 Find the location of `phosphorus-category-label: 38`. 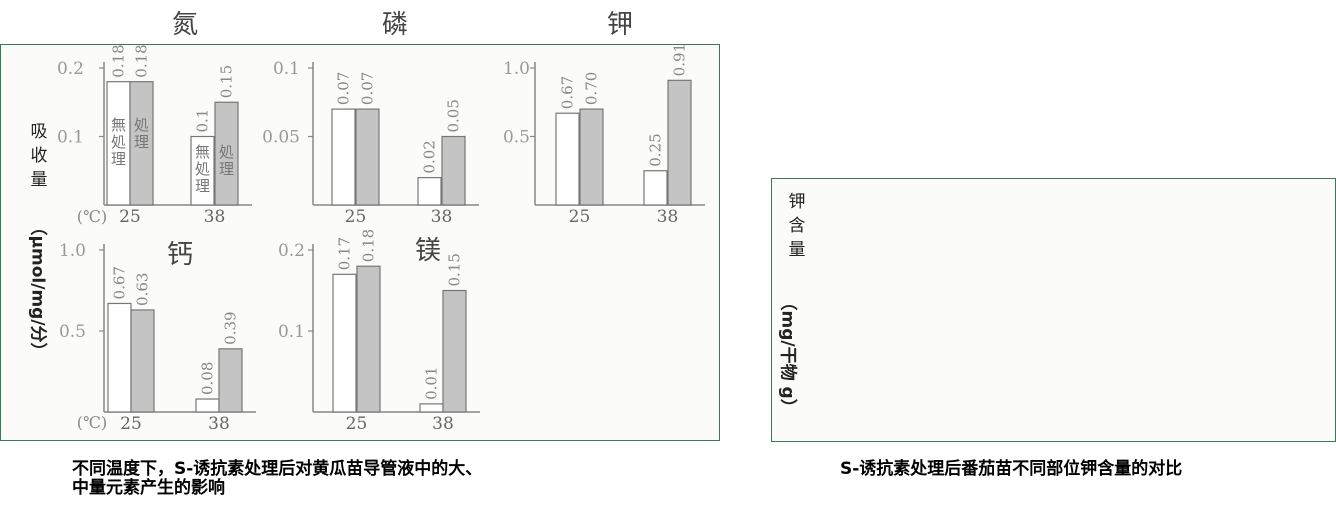

phosphorus-category-label: 38 is located at coordinates (442, 217).